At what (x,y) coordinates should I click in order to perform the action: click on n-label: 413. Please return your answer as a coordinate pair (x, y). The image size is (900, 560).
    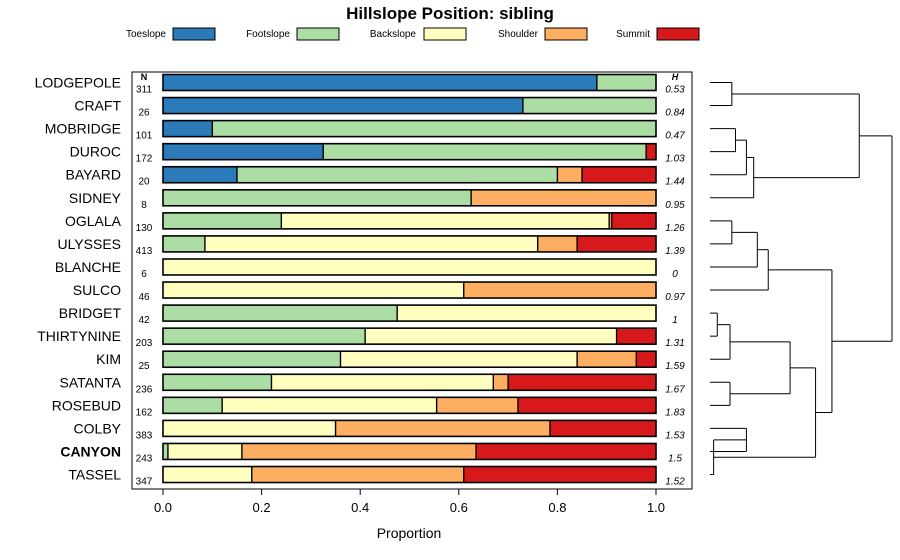
    Looking at the image, I should click on (144, 251).